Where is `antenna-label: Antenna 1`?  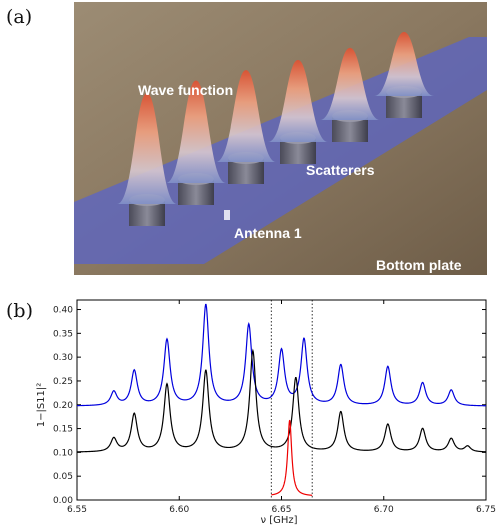 antenna-label: Antenna 1 is located at coordinates (268, 233).